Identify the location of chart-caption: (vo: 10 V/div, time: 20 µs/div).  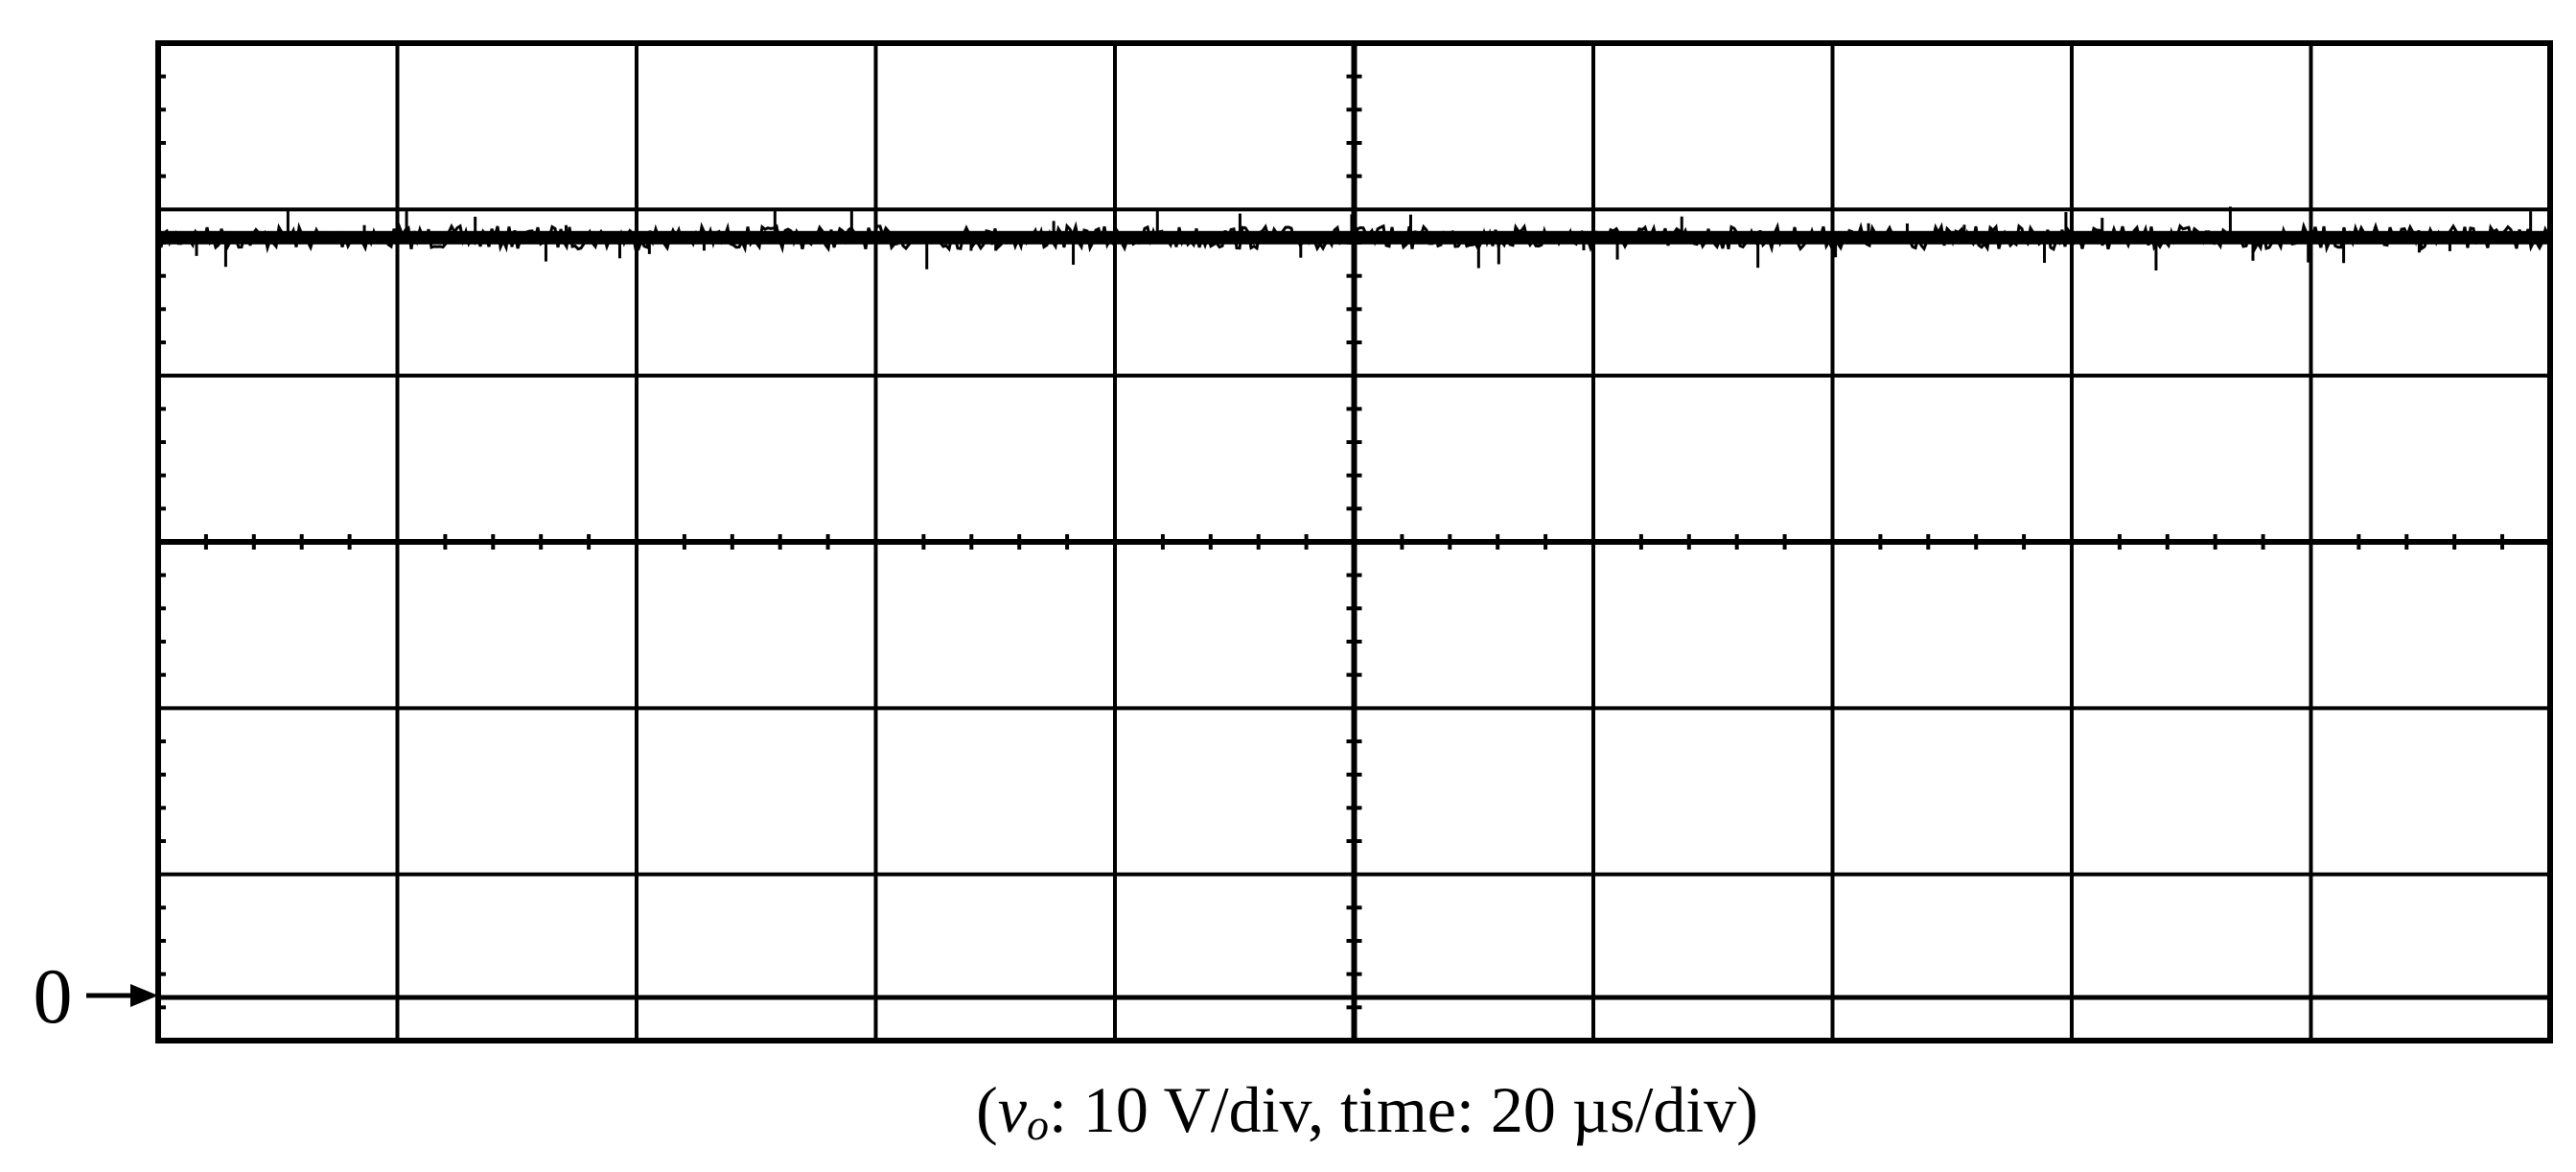
(1367, 1111).